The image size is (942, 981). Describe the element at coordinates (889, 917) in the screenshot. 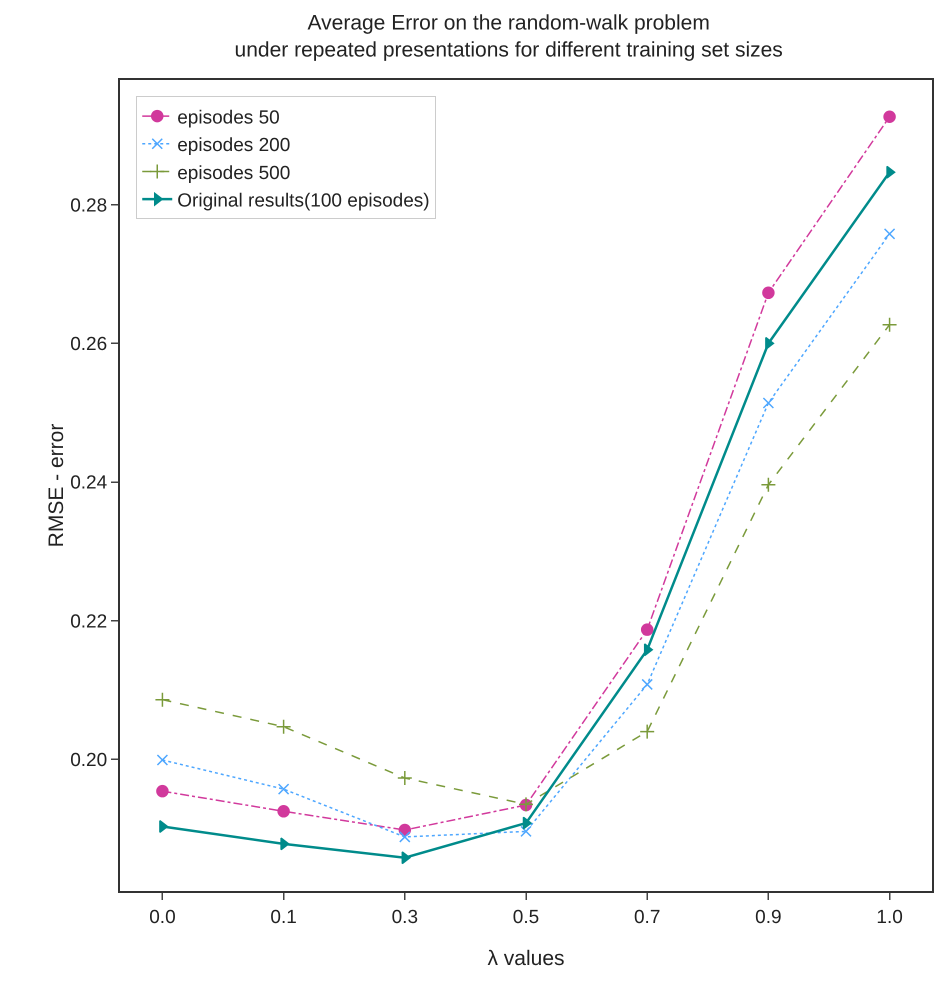

I see `x-tick-label: 1.0` at that location.